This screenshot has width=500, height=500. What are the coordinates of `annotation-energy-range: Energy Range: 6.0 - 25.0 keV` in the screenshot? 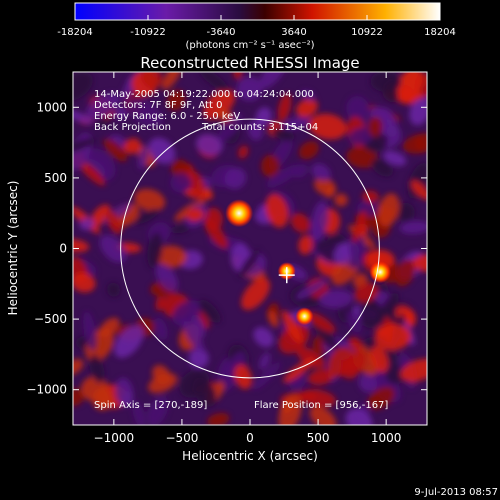 It's located at (167, 116).